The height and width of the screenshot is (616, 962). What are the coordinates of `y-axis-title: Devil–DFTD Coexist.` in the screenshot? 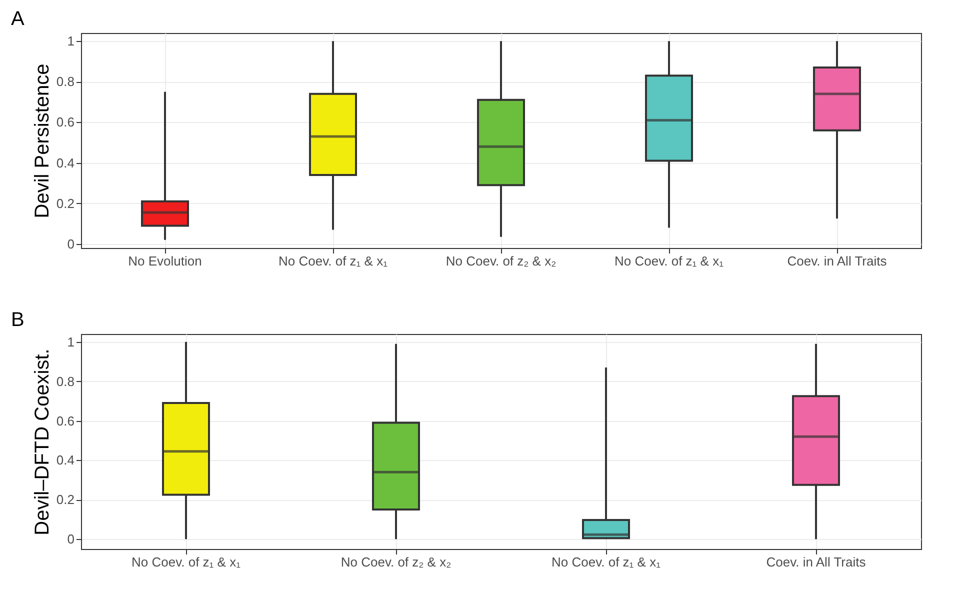 It's located at (42, 442).